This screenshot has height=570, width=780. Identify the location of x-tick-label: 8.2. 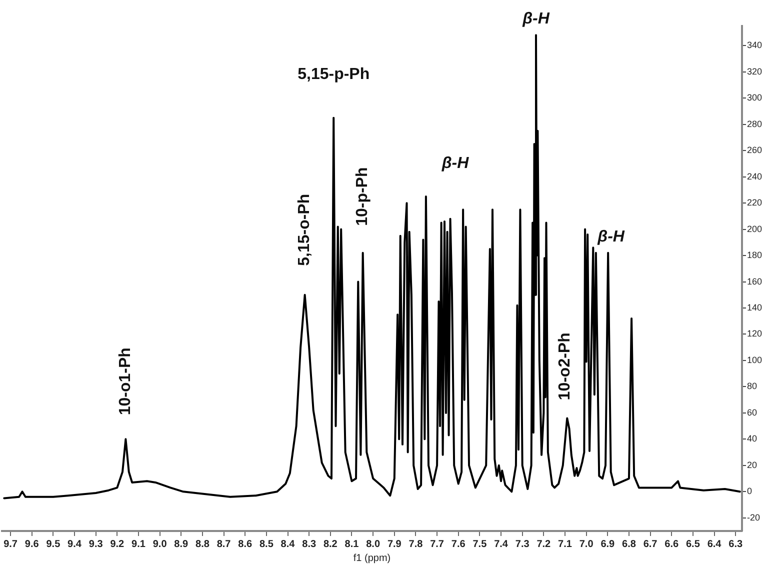
(330, 544).